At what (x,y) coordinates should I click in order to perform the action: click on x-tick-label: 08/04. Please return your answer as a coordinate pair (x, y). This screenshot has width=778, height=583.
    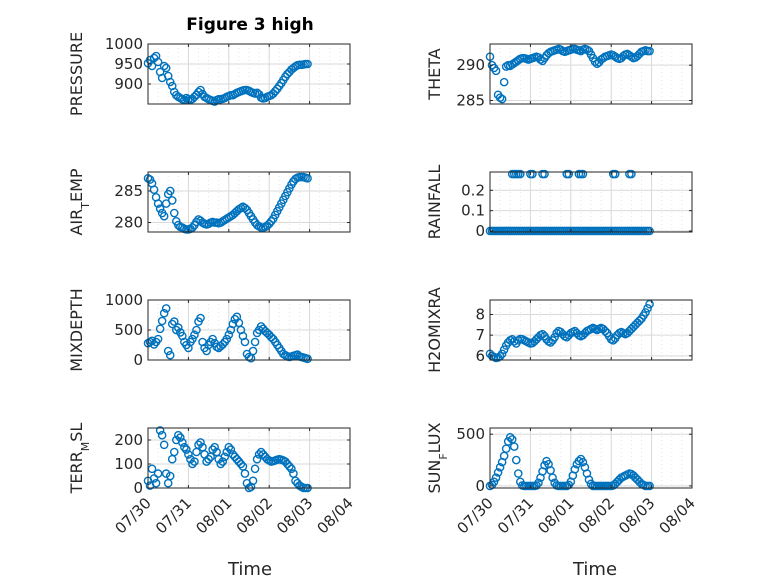
    Looking at the image, I should click on (335, 515).